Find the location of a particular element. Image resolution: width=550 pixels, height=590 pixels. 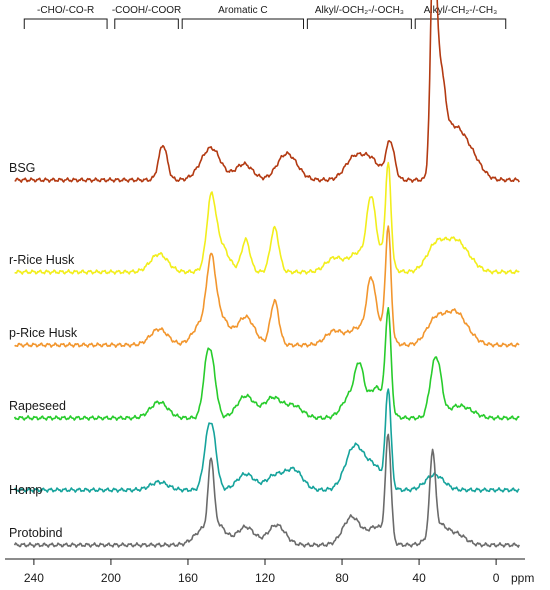

series-label-bsg: BSG is located at coordinates (22, 168).